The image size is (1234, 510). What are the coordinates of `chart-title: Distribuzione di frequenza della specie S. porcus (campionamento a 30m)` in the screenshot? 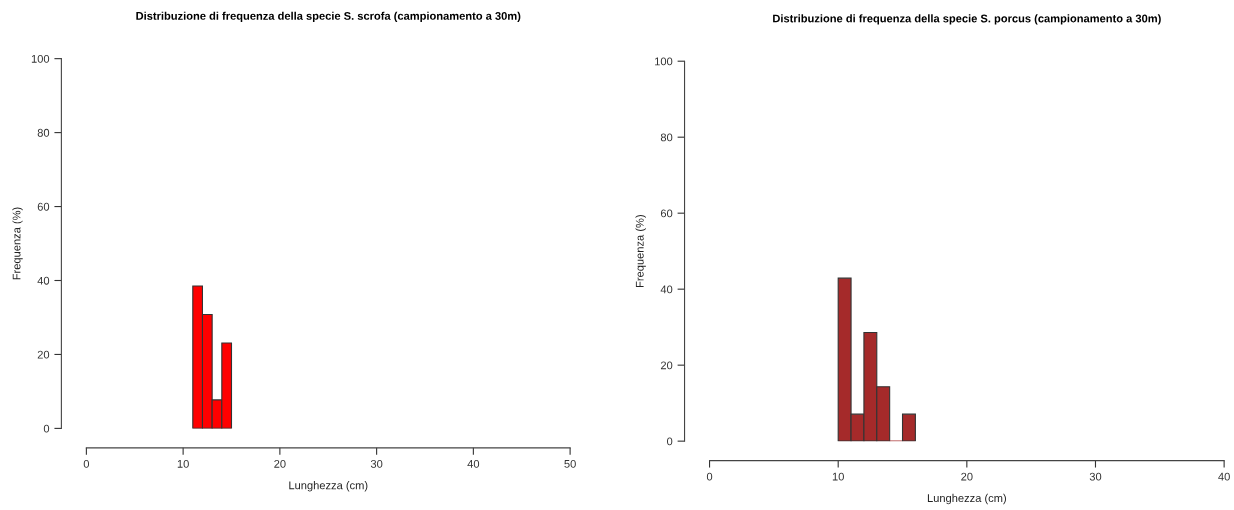 It's located at (967, 19).